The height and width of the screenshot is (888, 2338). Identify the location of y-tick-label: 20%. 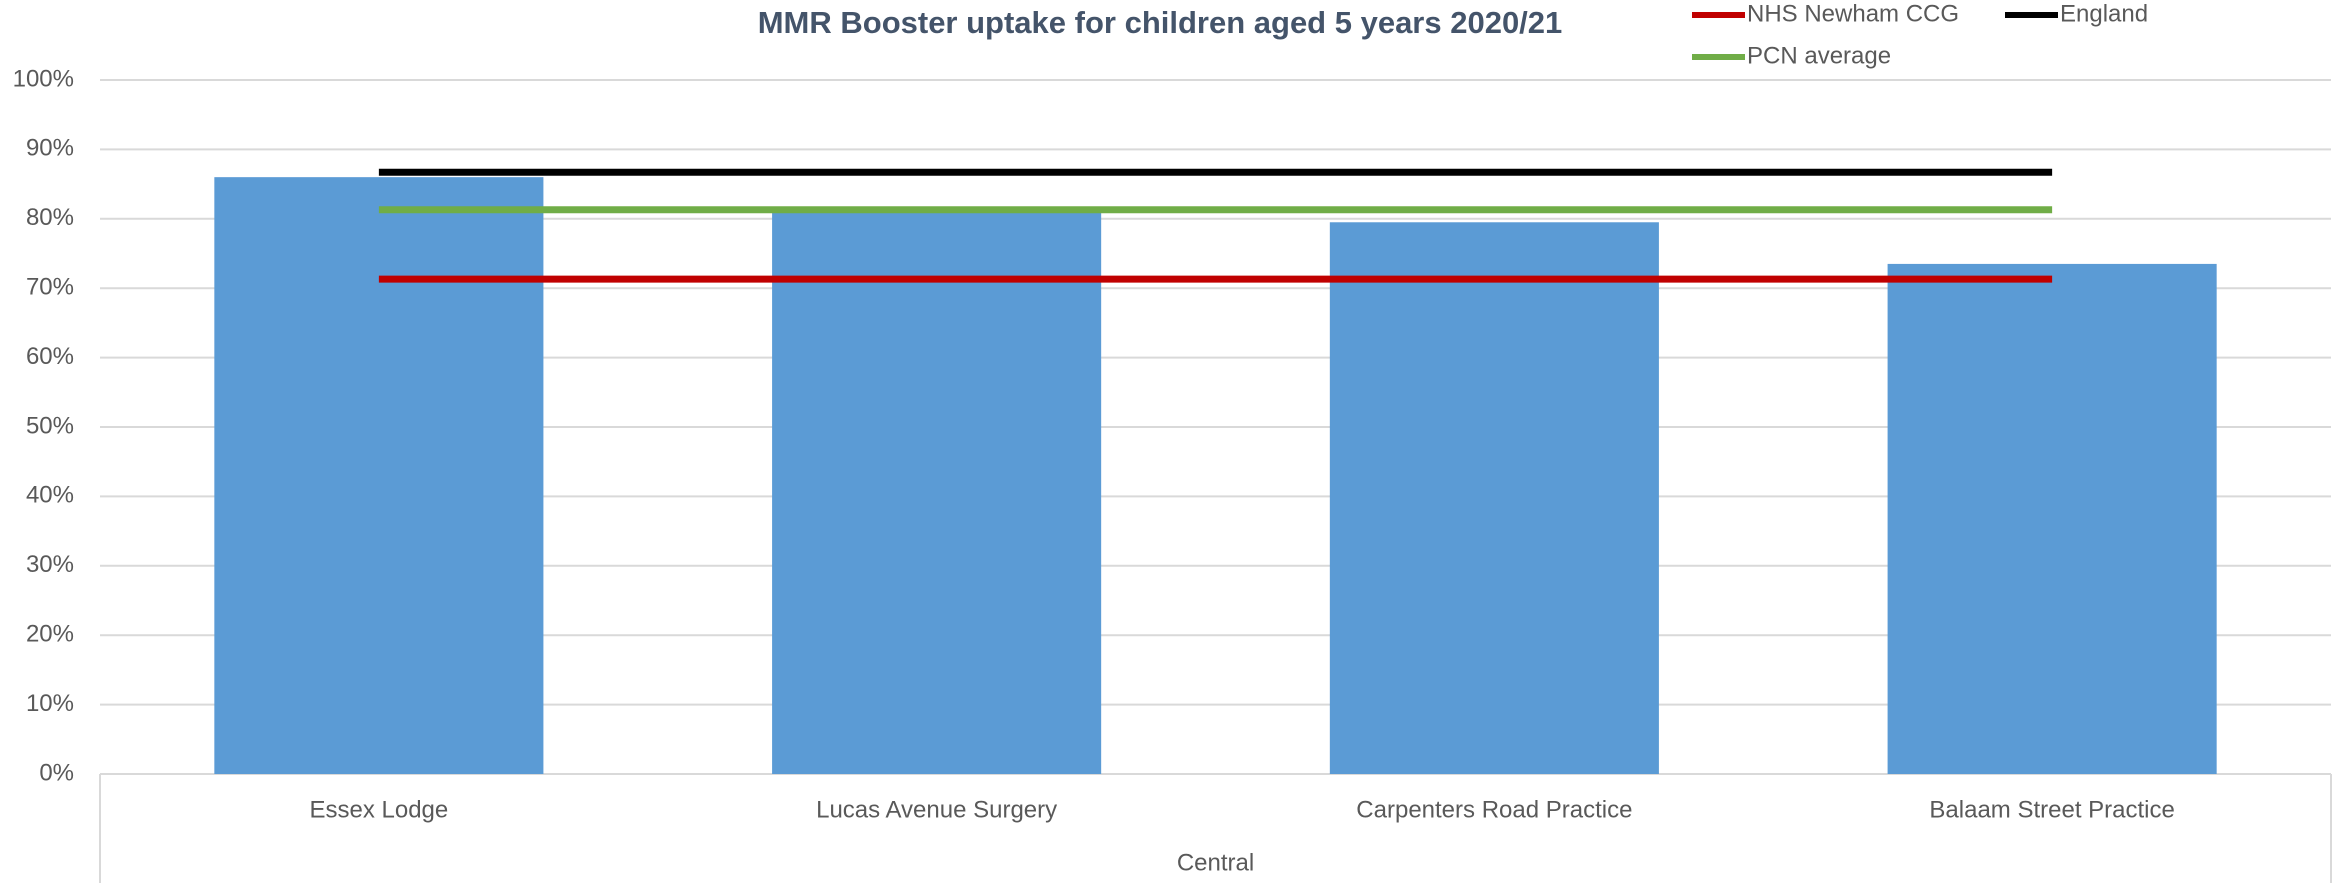
(50, 634).